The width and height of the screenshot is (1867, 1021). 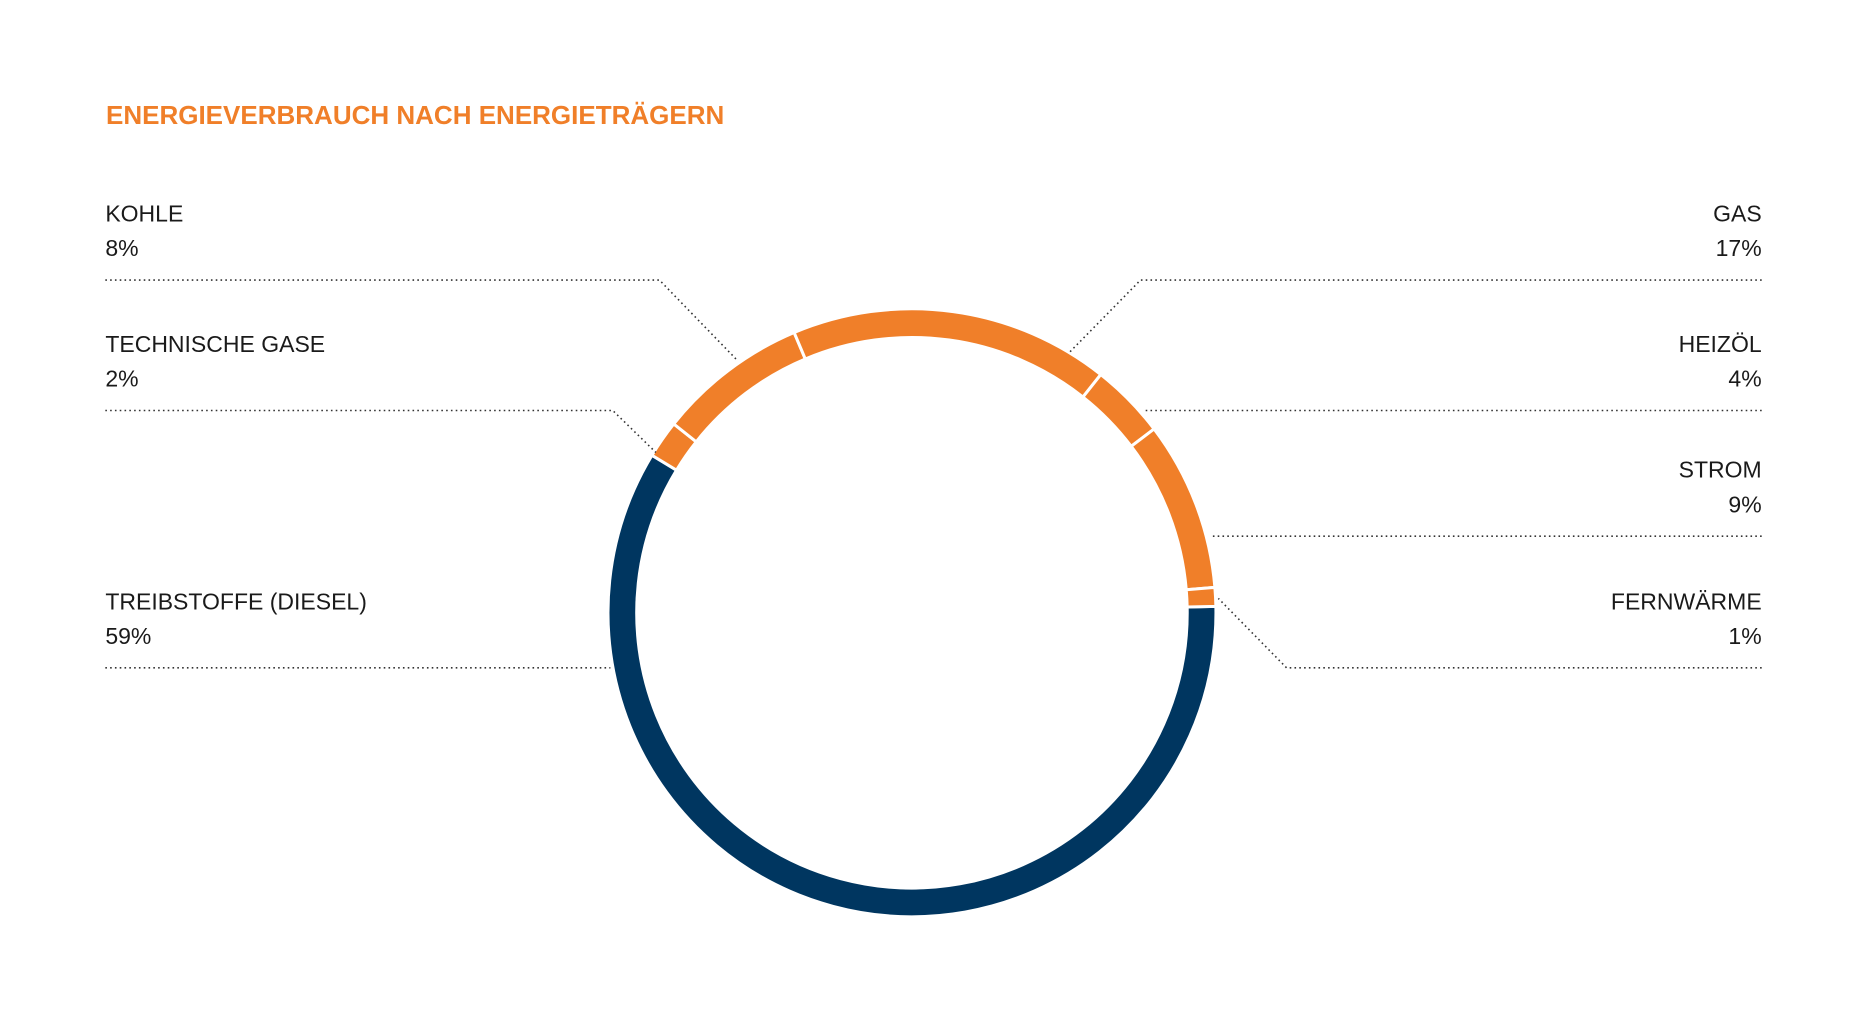 What do you see at coordinates (1720, 344) in the screenshot?
I see `category-label: HEIZÖL` at bounding box center [1720, 344].